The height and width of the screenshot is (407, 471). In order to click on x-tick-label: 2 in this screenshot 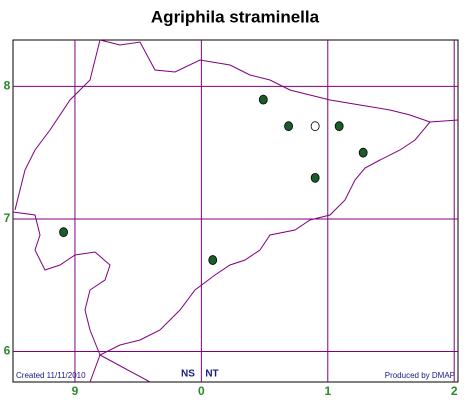, I will do `click(454, 391)`.